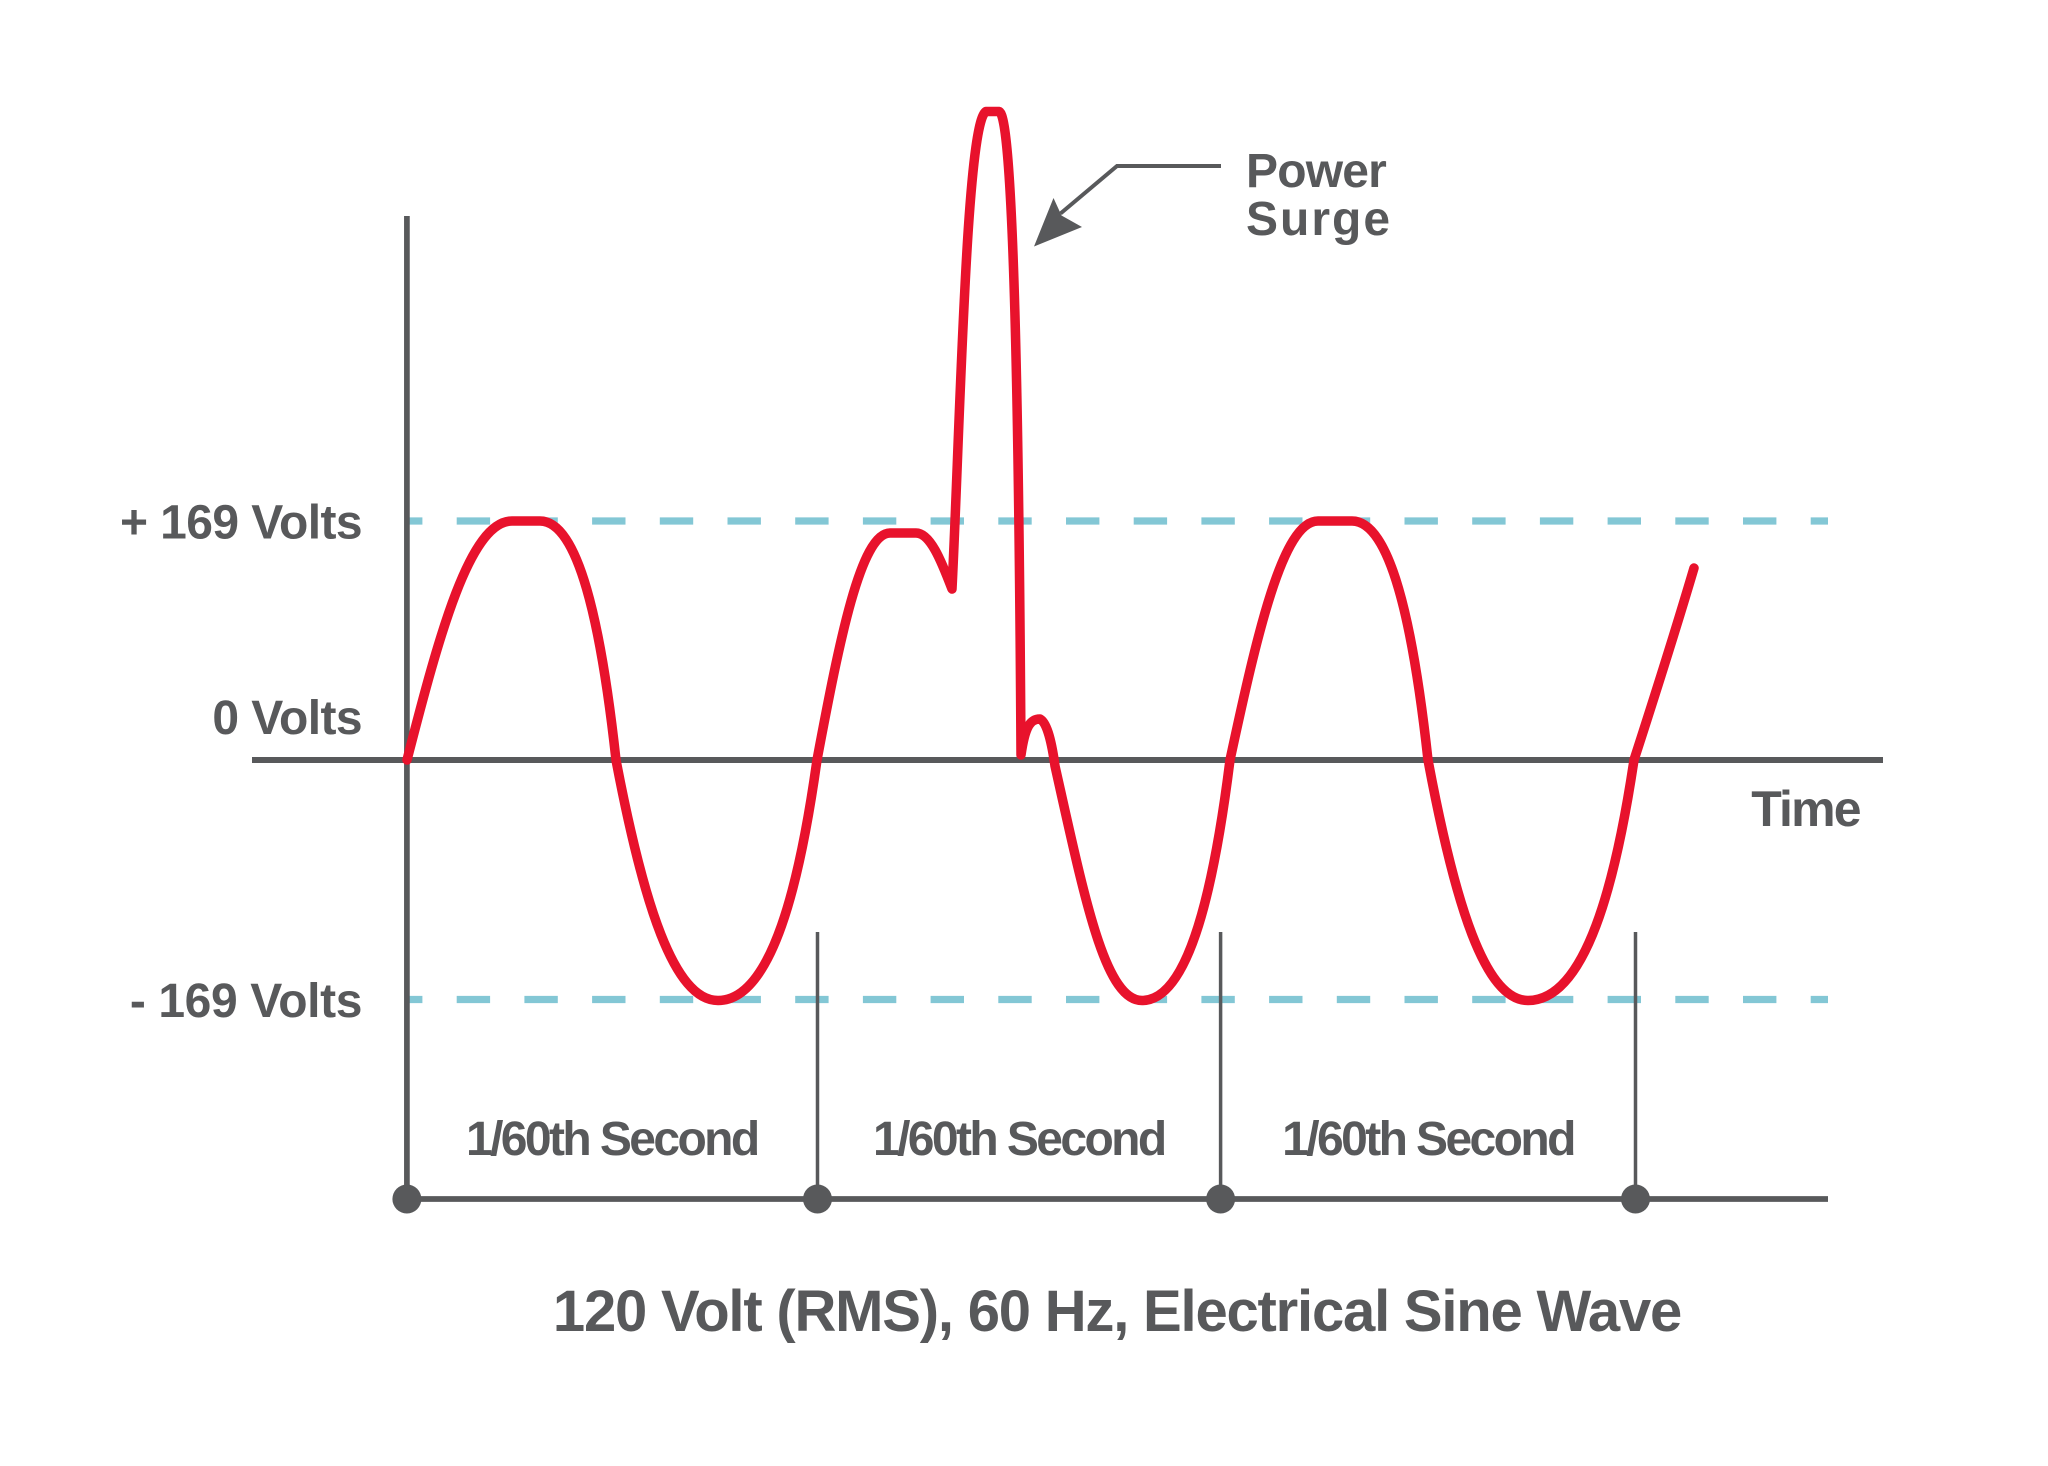  Describe the element at coordinates (246, 1001) in the screenshot. I see `svg-text: - 169 Volts` at that location.